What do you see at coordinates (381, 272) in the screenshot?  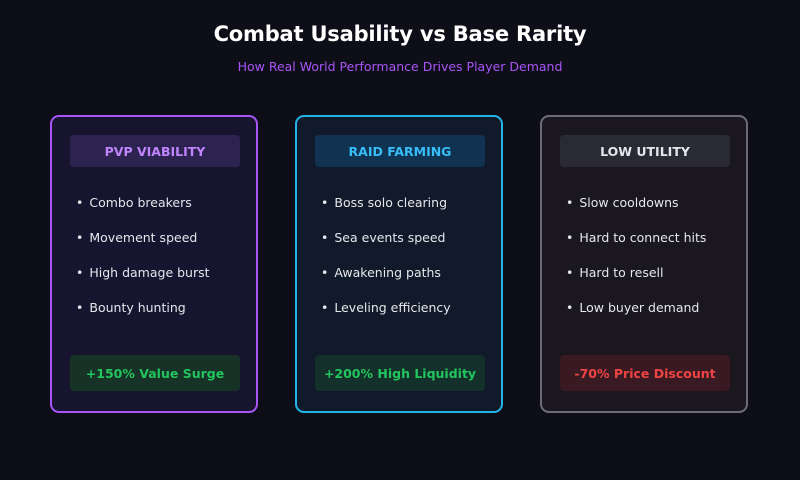 I see `list-item: • Awakening paths` at bounding box center [381, 272].